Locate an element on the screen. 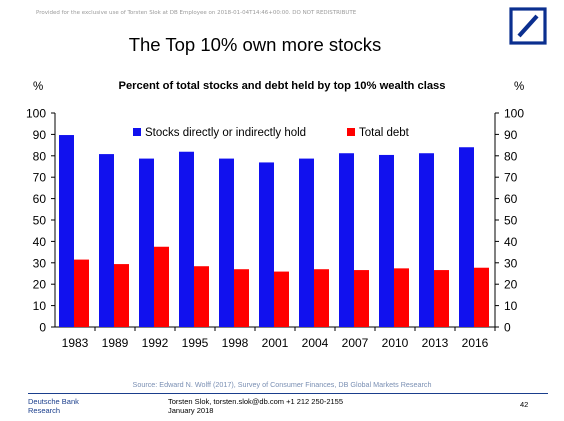 This screenshot has height=421, width=564. x-tick-label: 1998 is located at coordinates (235, 343).